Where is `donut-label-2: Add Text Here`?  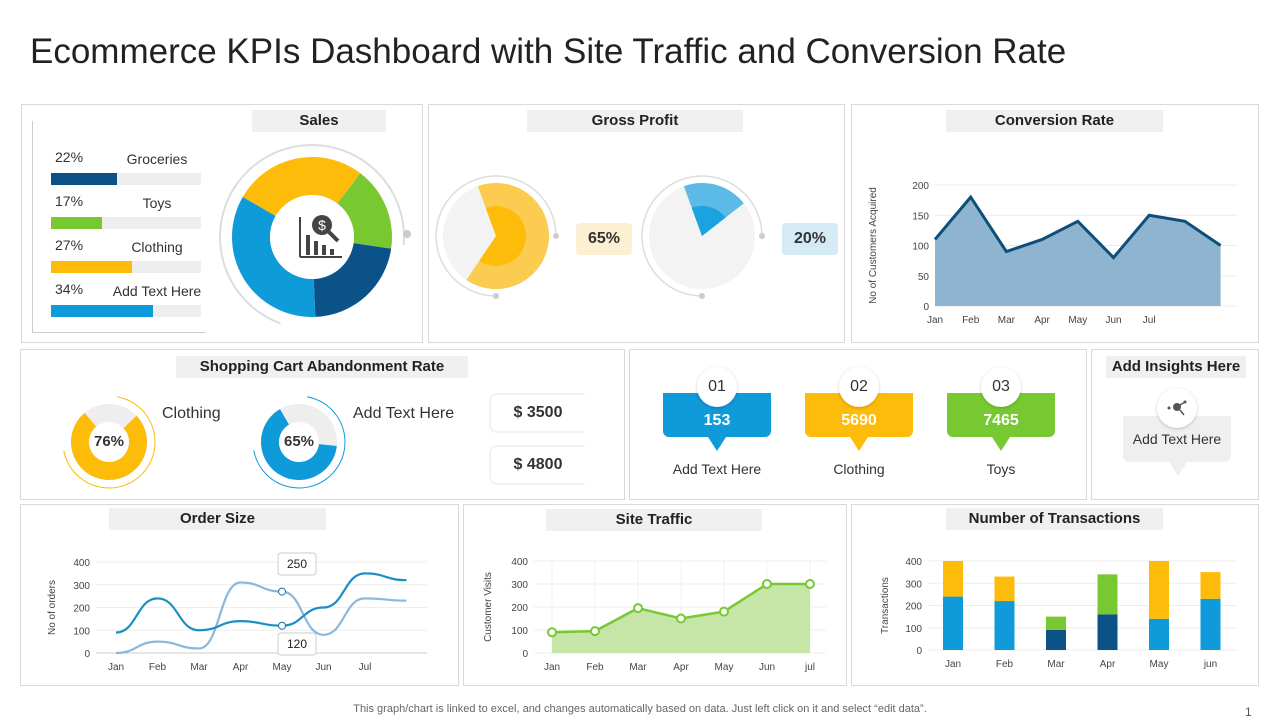
donut-label-2: Add Text Here is located at coordinates (404, 413).